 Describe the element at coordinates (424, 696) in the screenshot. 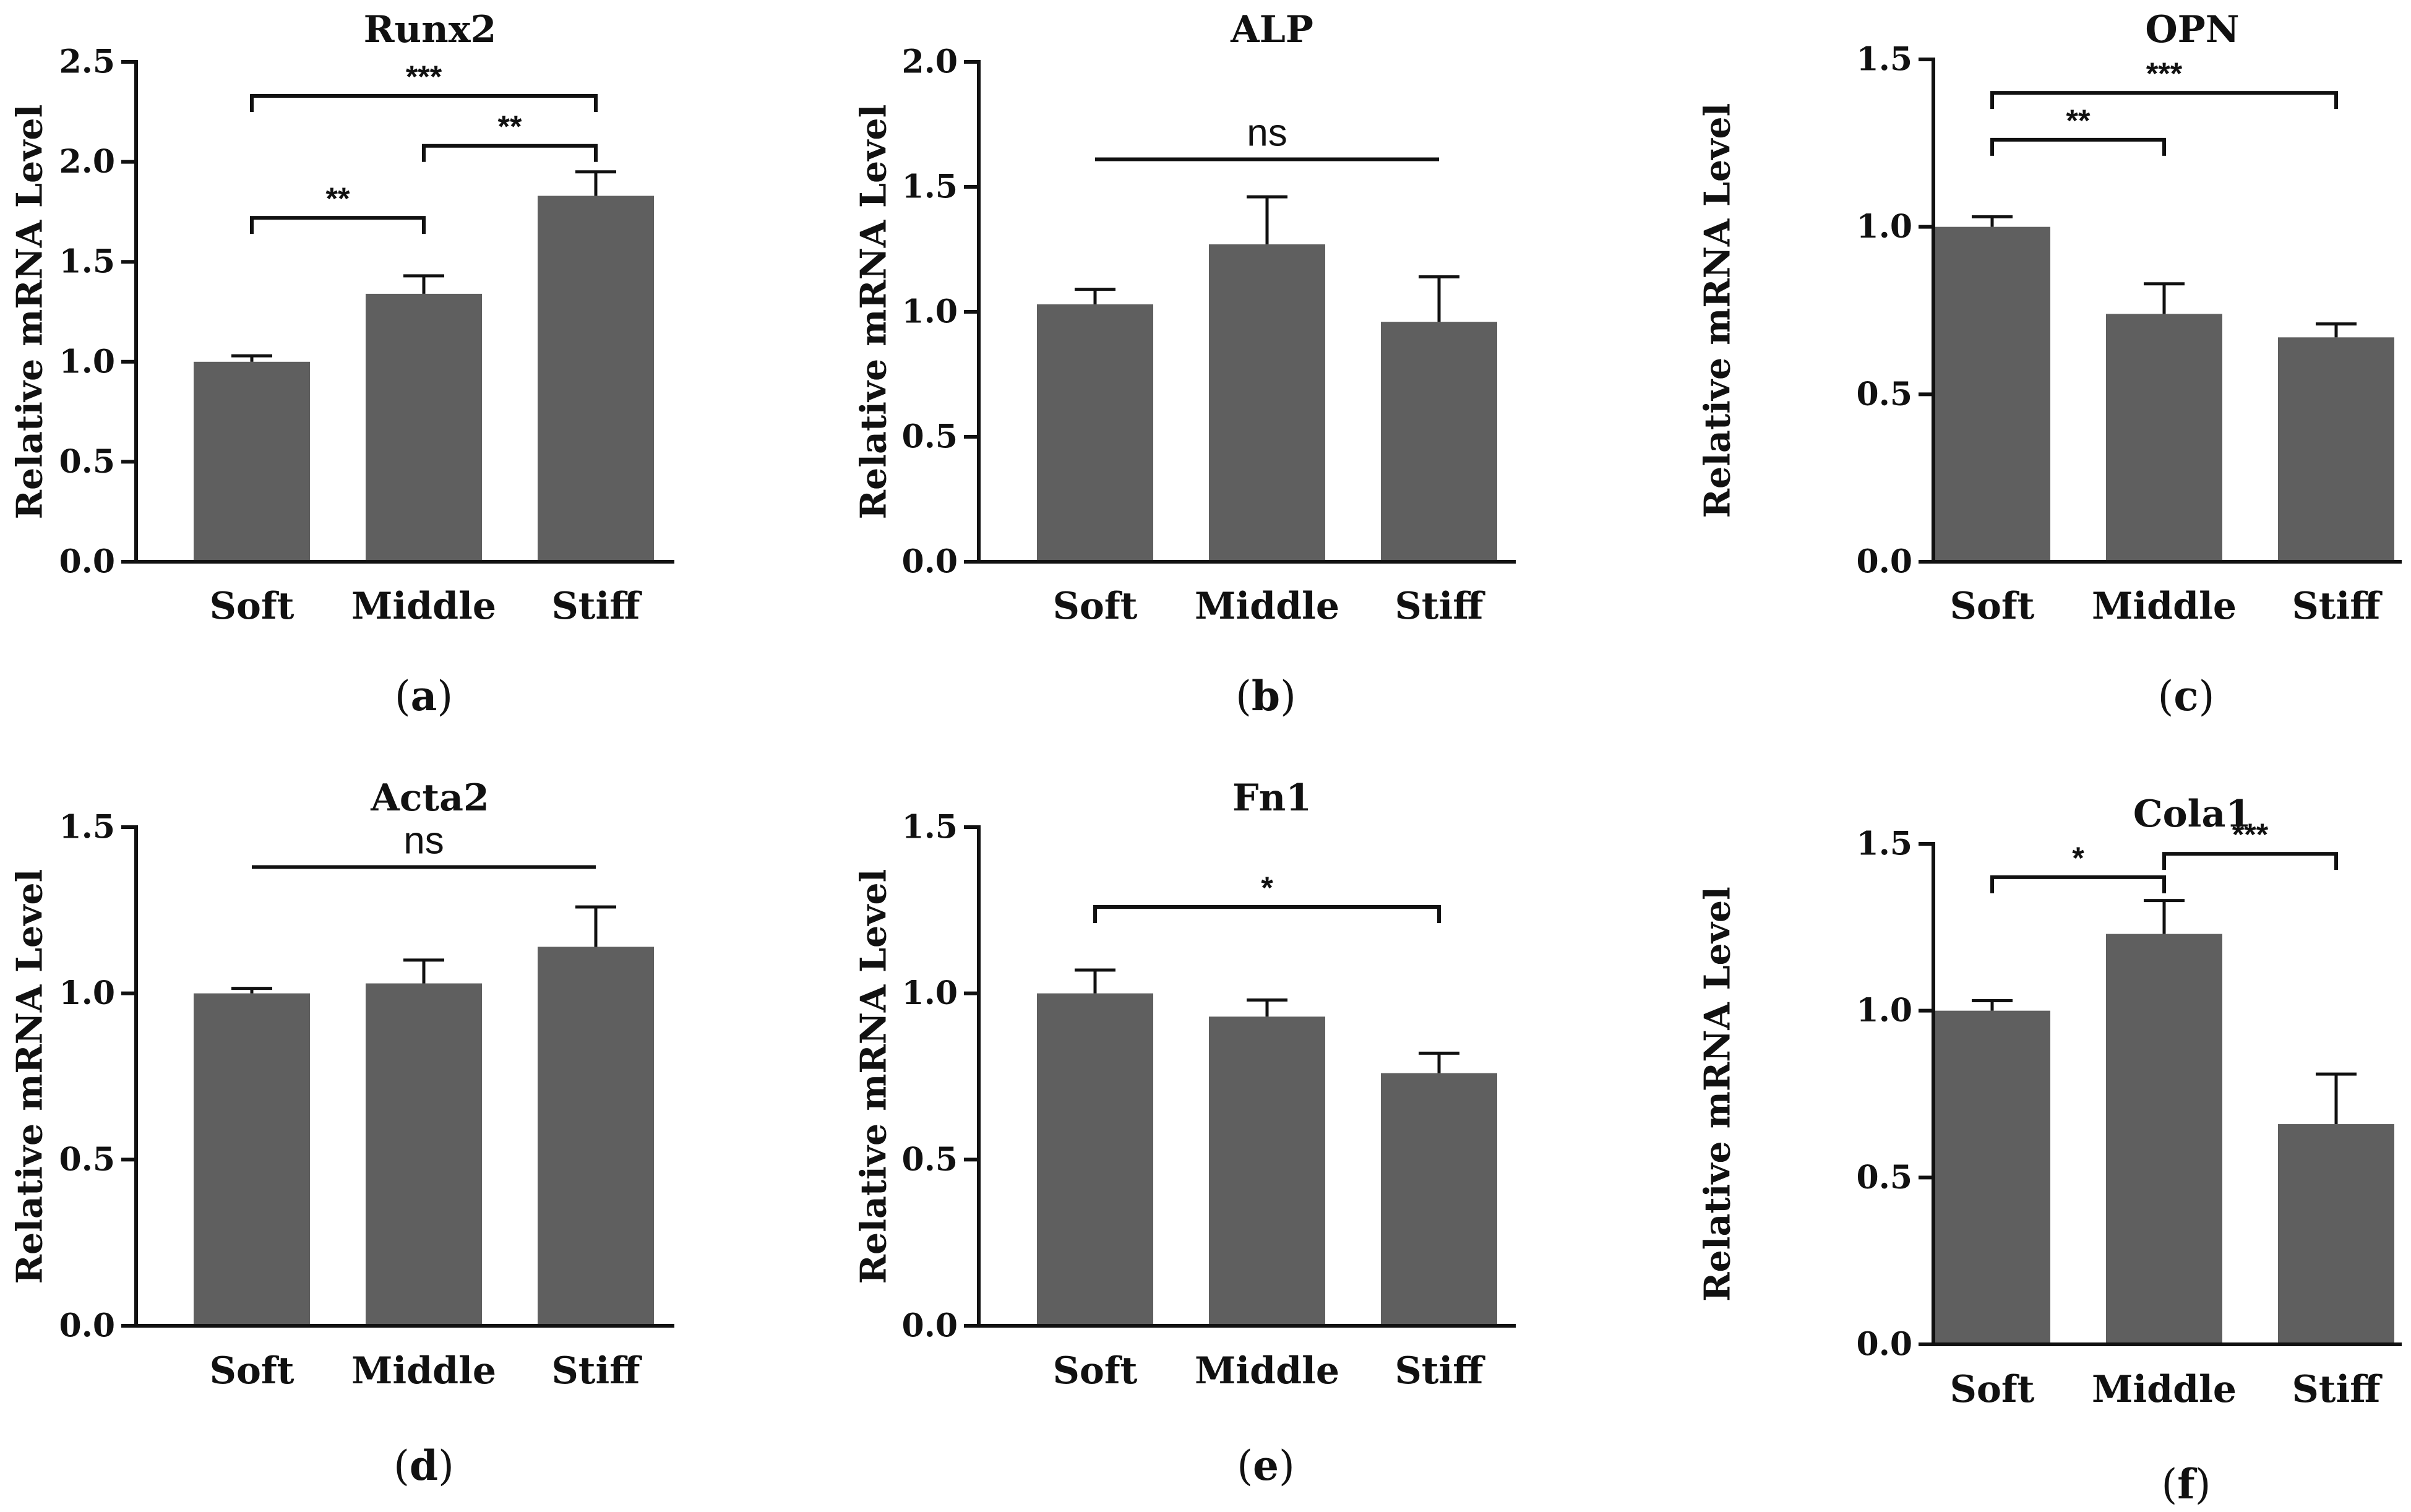

I see `panel-label: (a)` at that location.